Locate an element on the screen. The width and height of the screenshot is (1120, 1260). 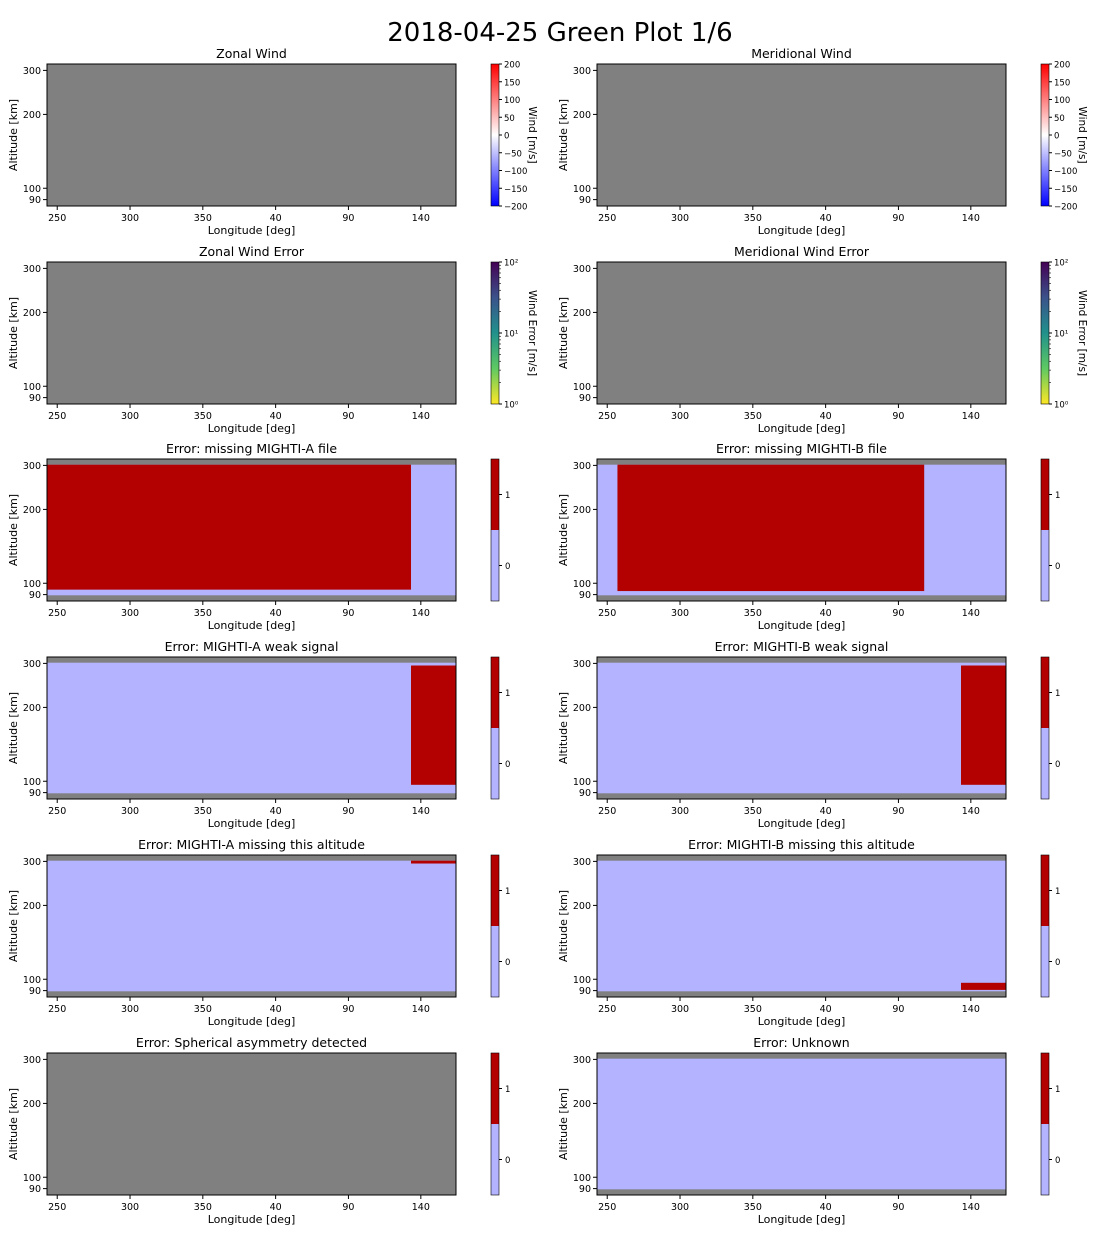
colorbar-tick-label: 100 is located at coordinates (1062, 101).